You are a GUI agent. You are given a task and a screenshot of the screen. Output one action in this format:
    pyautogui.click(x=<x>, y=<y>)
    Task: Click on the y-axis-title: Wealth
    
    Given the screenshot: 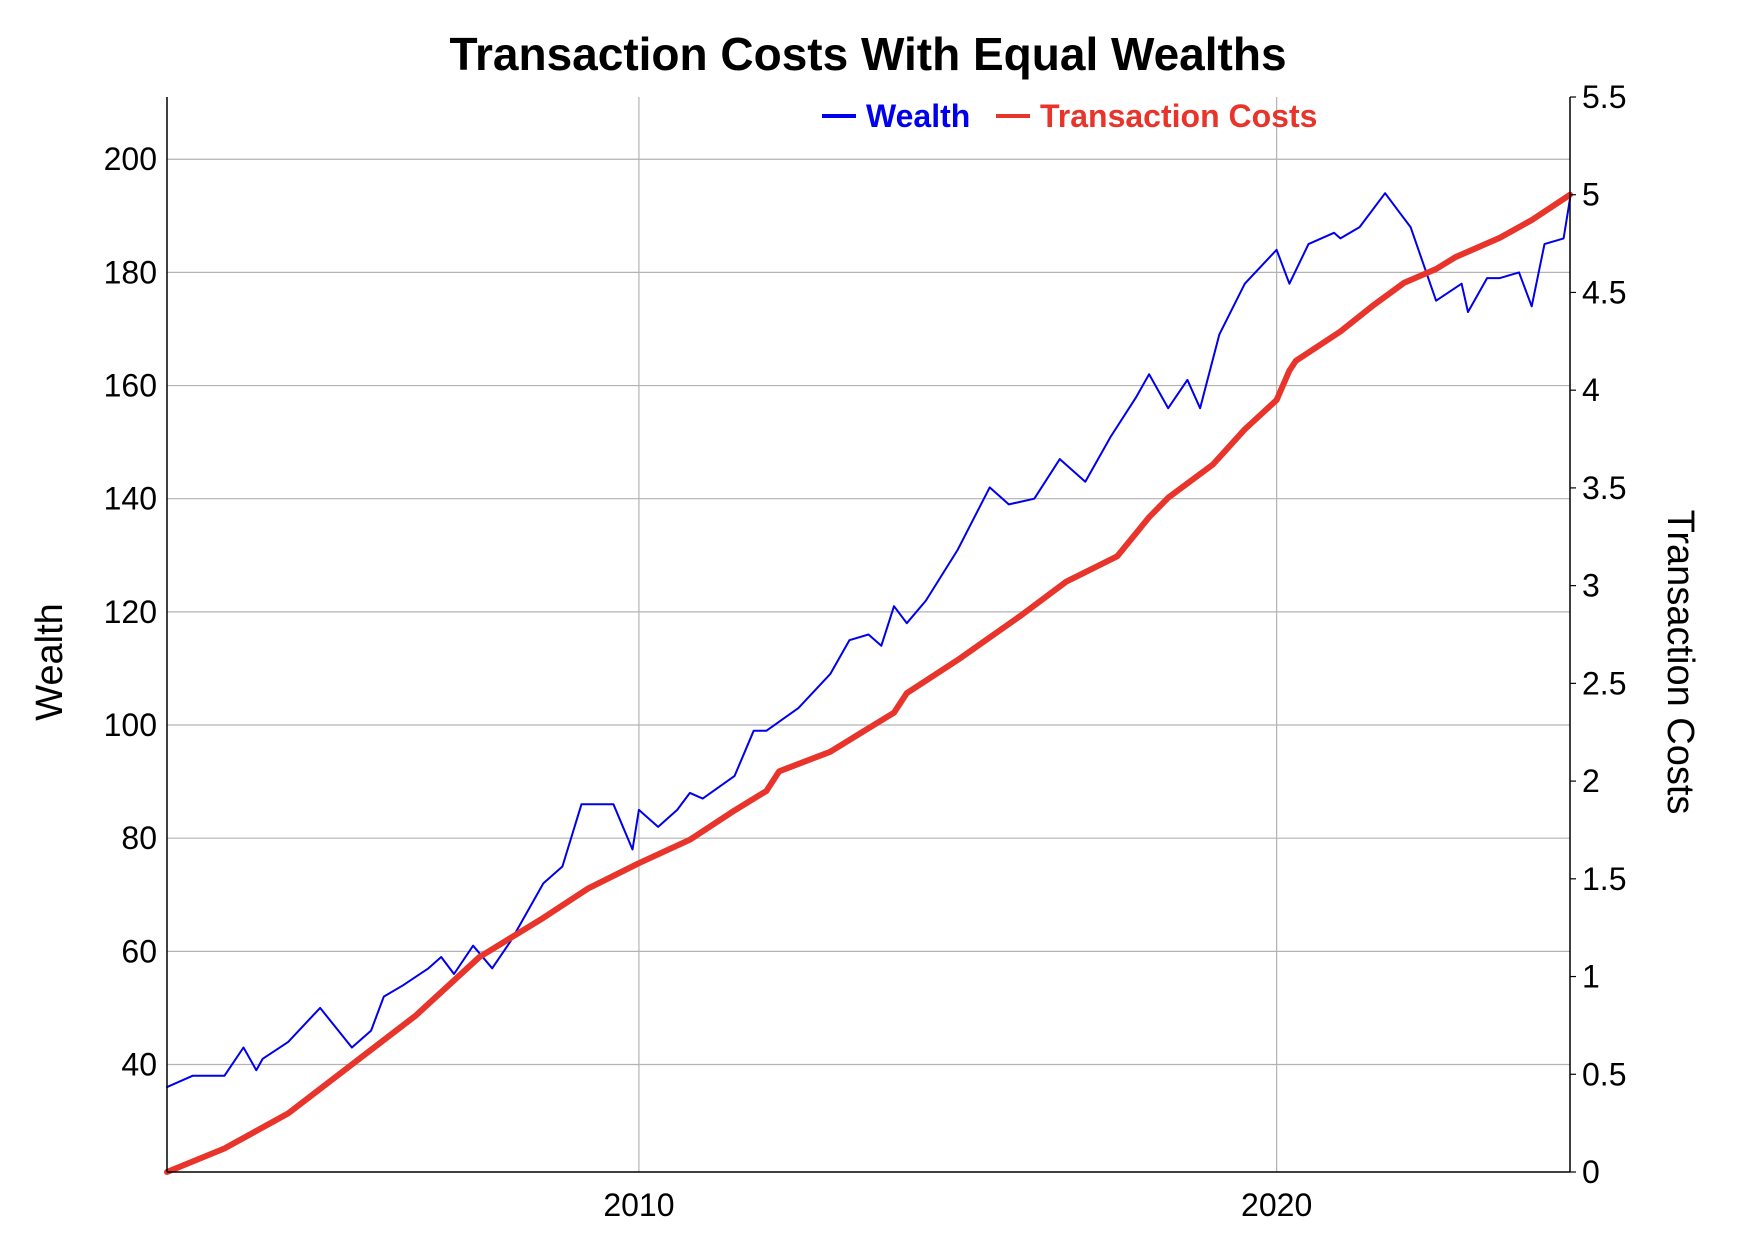 What is the action you would take?
    pyautogui.click(x=50, y=662)
    